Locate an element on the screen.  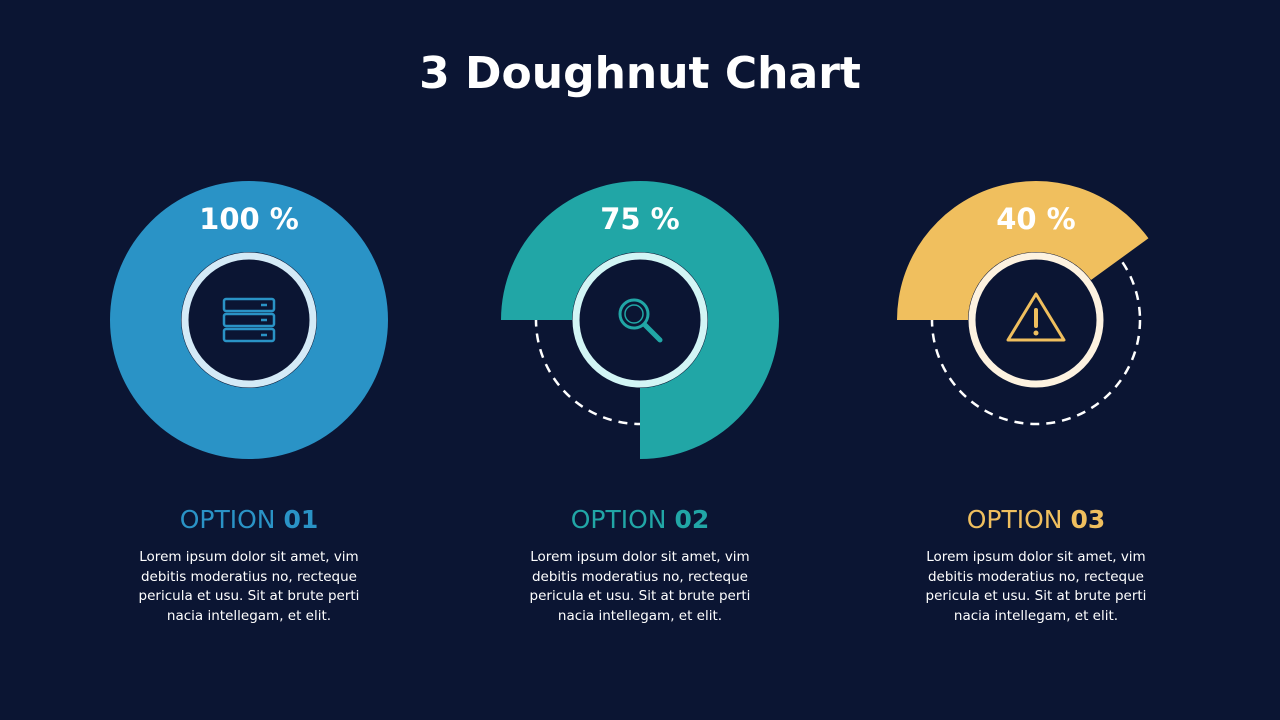
inner-ring is located at coordinates (249, 320).